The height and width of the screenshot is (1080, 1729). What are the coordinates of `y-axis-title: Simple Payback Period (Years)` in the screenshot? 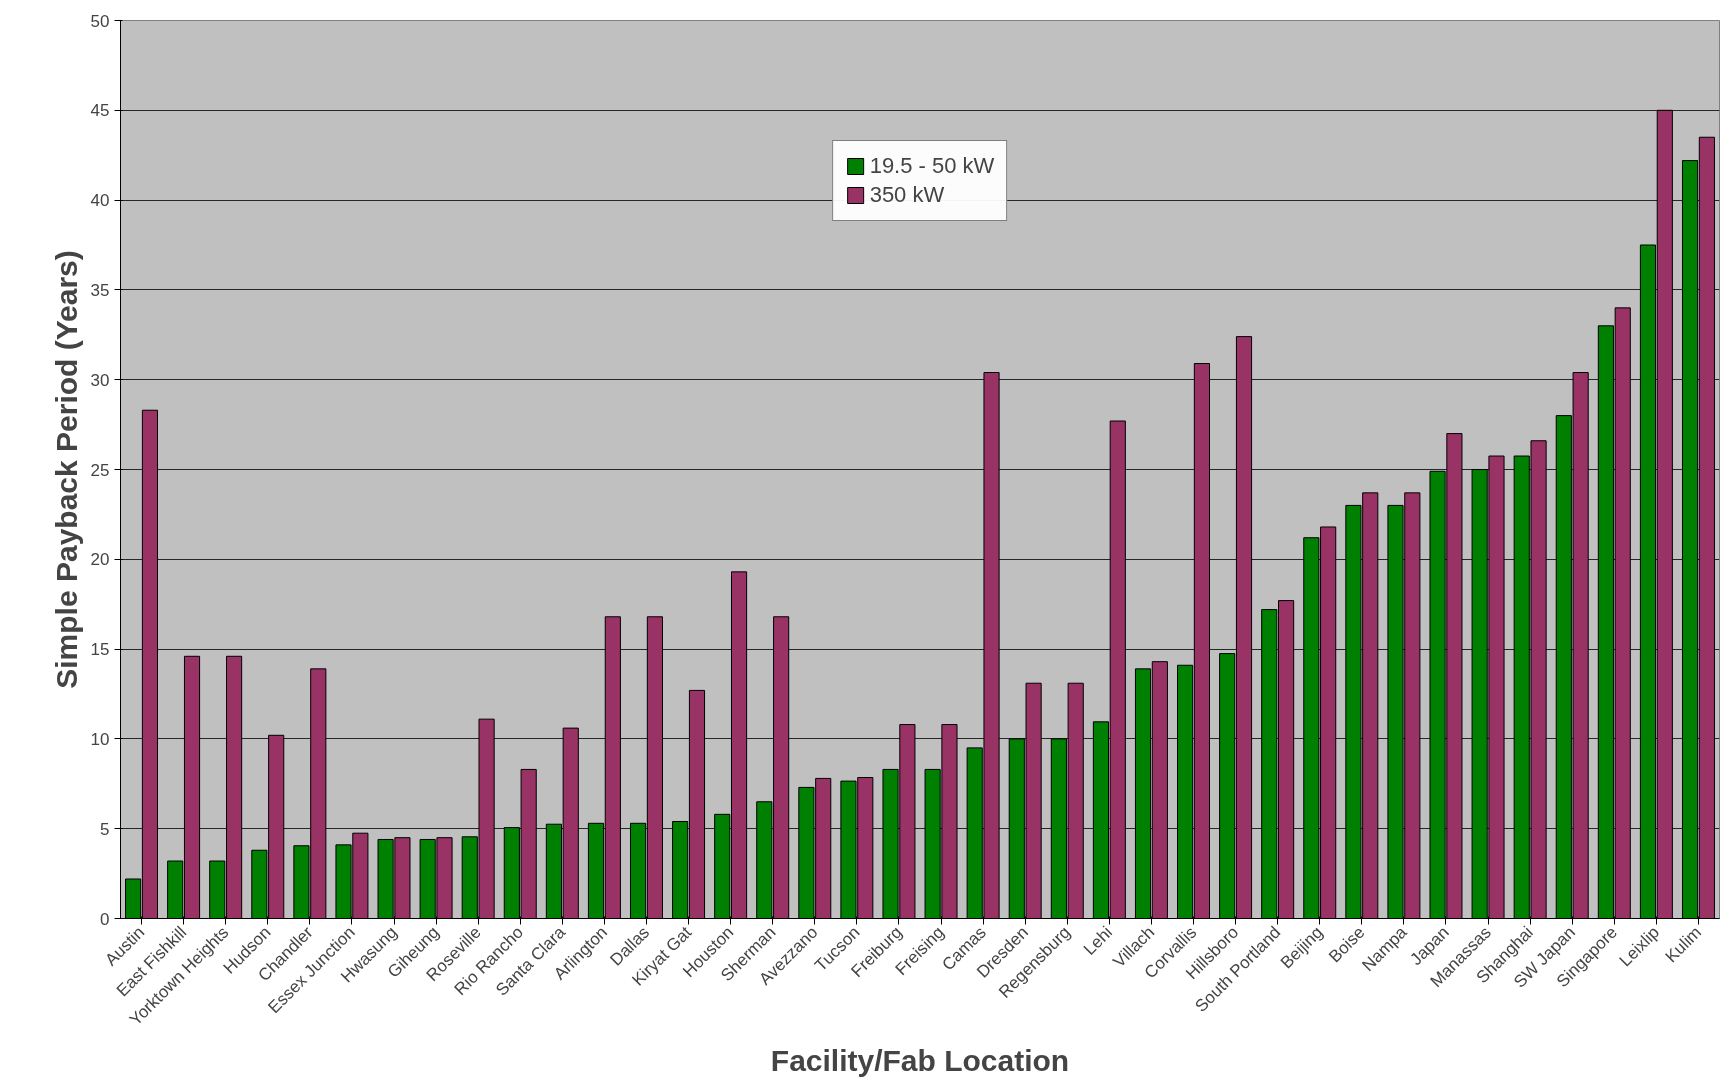 It's located at (66, 469).